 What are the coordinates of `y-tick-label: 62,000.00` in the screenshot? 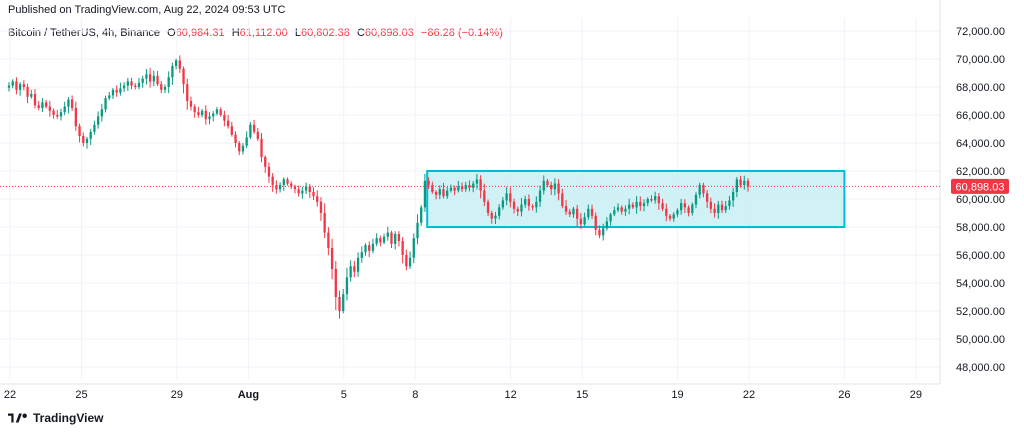 It's located at (980, 172).